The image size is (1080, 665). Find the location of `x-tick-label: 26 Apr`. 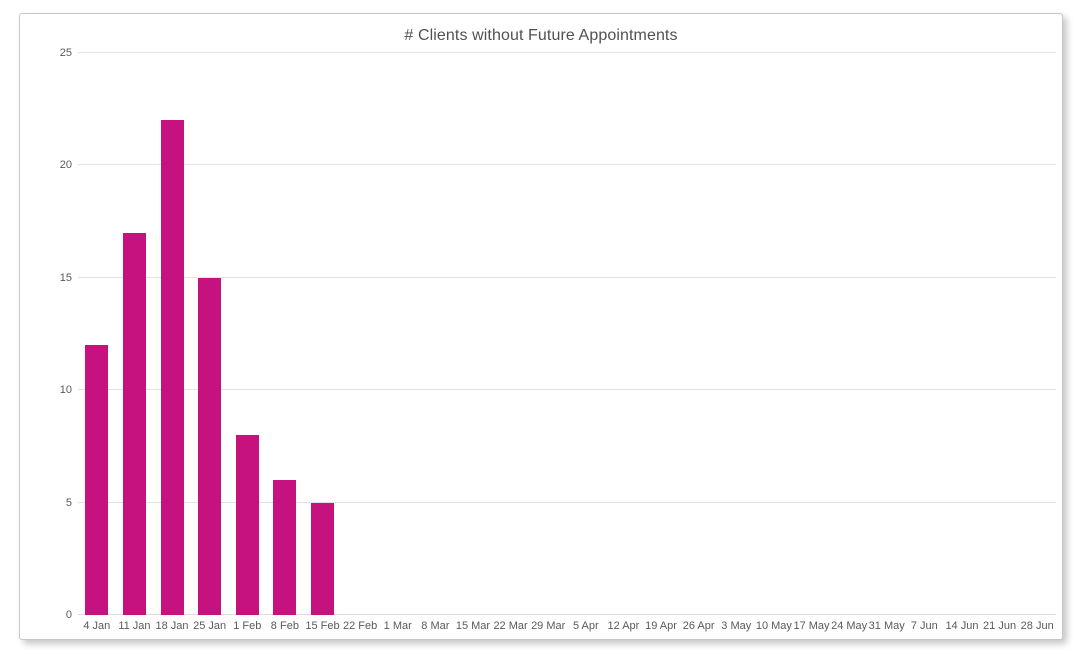

x-tick-label: 26 Apr is located at coordinates (698, 626).